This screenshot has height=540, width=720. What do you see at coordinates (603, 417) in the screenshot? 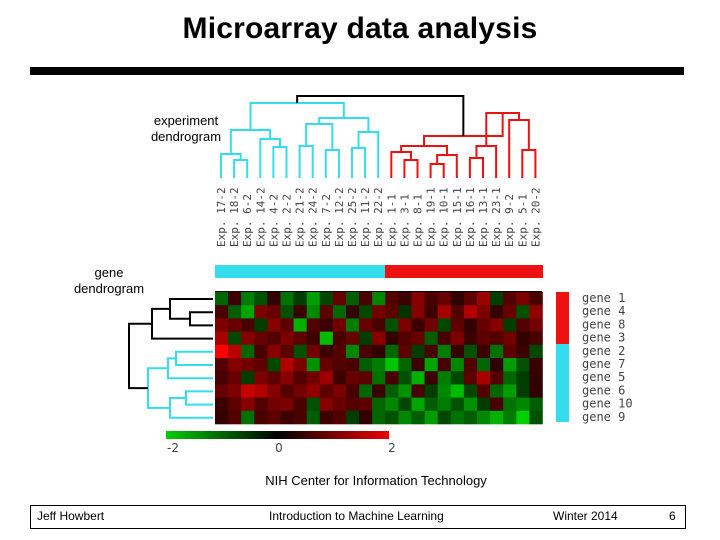
I see `gene-label: gene 9` at bounding box center [603, 417].